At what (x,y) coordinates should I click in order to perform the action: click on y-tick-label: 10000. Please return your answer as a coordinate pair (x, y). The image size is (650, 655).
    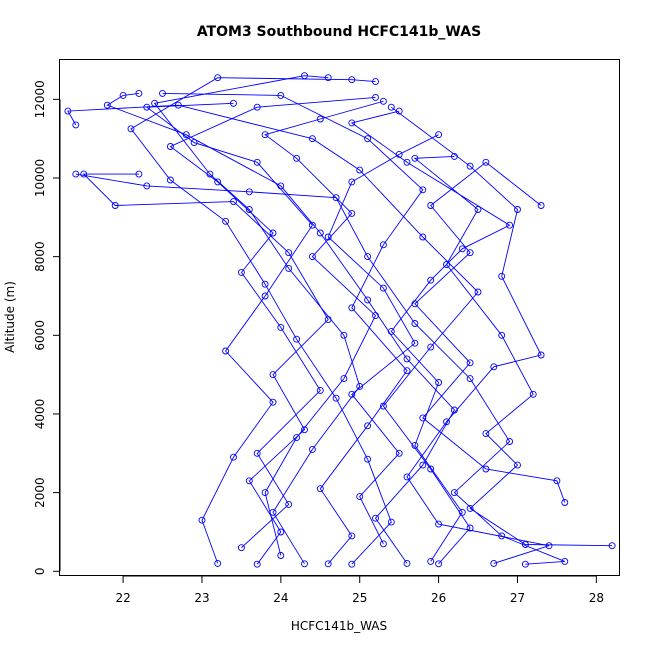
    Looking at the image, I should click on (40, 178).